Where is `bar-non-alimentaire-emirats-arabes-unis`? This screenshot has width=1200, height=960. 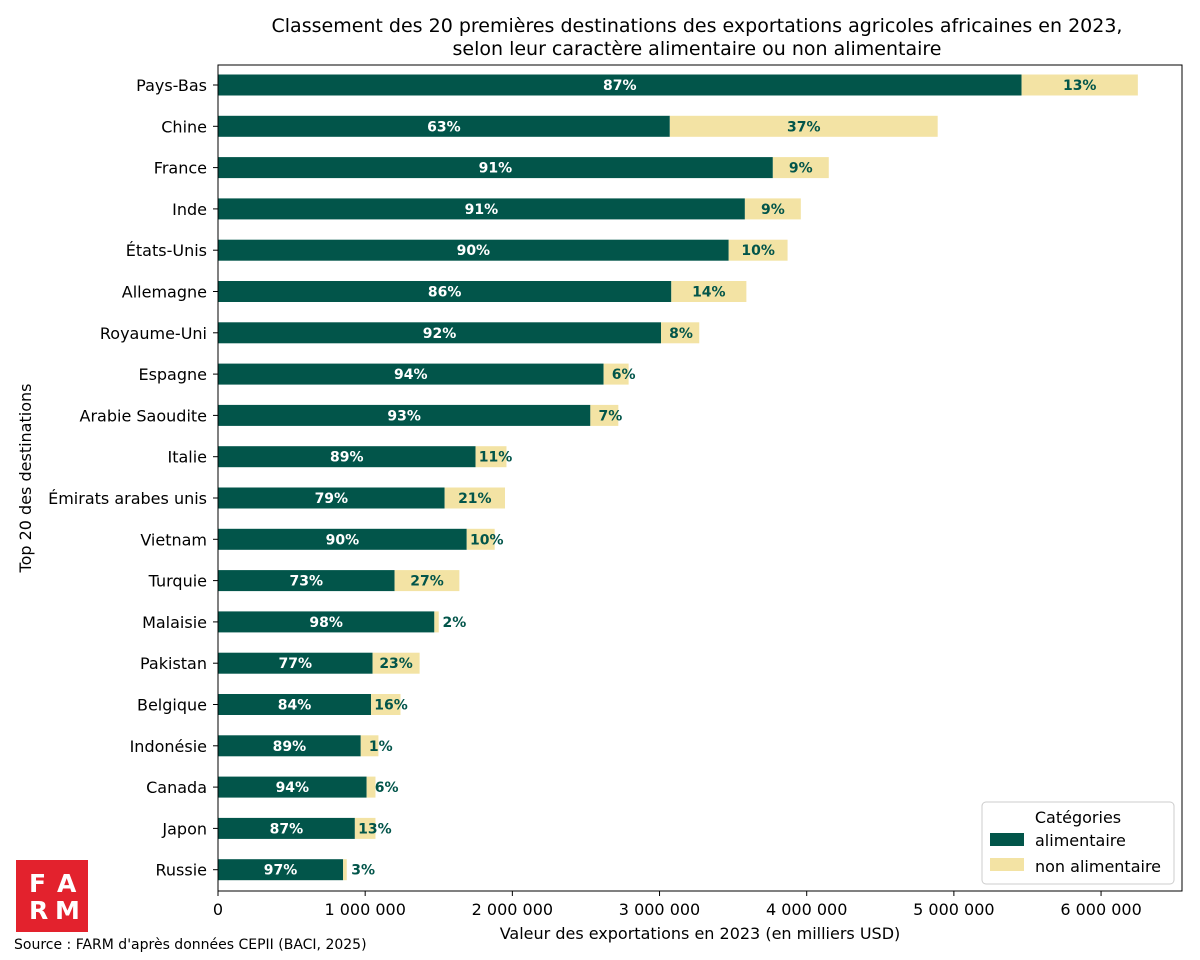
bar-non-alimentaire-emirats-arabes-unis is located at coordinates (474, 498).